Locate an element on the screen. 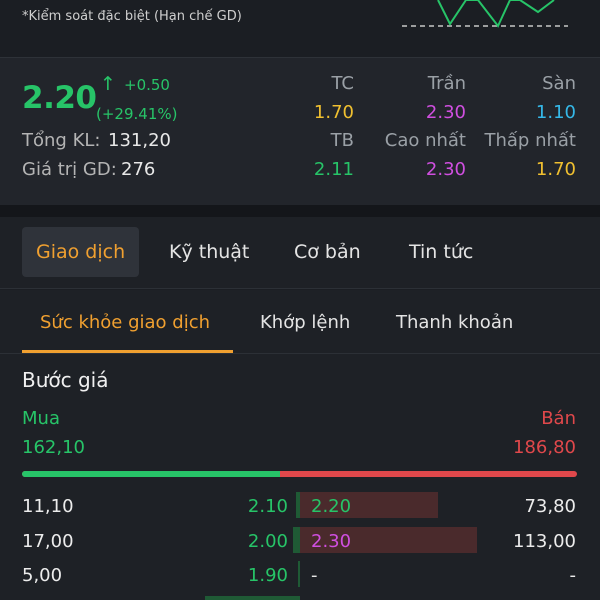  buy-sell-ratio-bar is located at coordinates (299, 474).